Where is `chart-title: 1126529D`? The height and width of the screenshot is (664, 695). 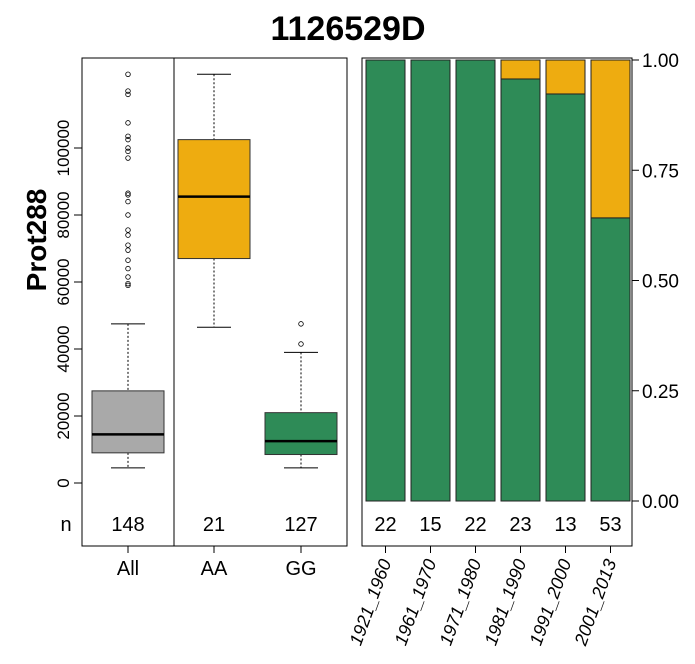 chart-title: 1126529D is located at coordinates (347, 29).